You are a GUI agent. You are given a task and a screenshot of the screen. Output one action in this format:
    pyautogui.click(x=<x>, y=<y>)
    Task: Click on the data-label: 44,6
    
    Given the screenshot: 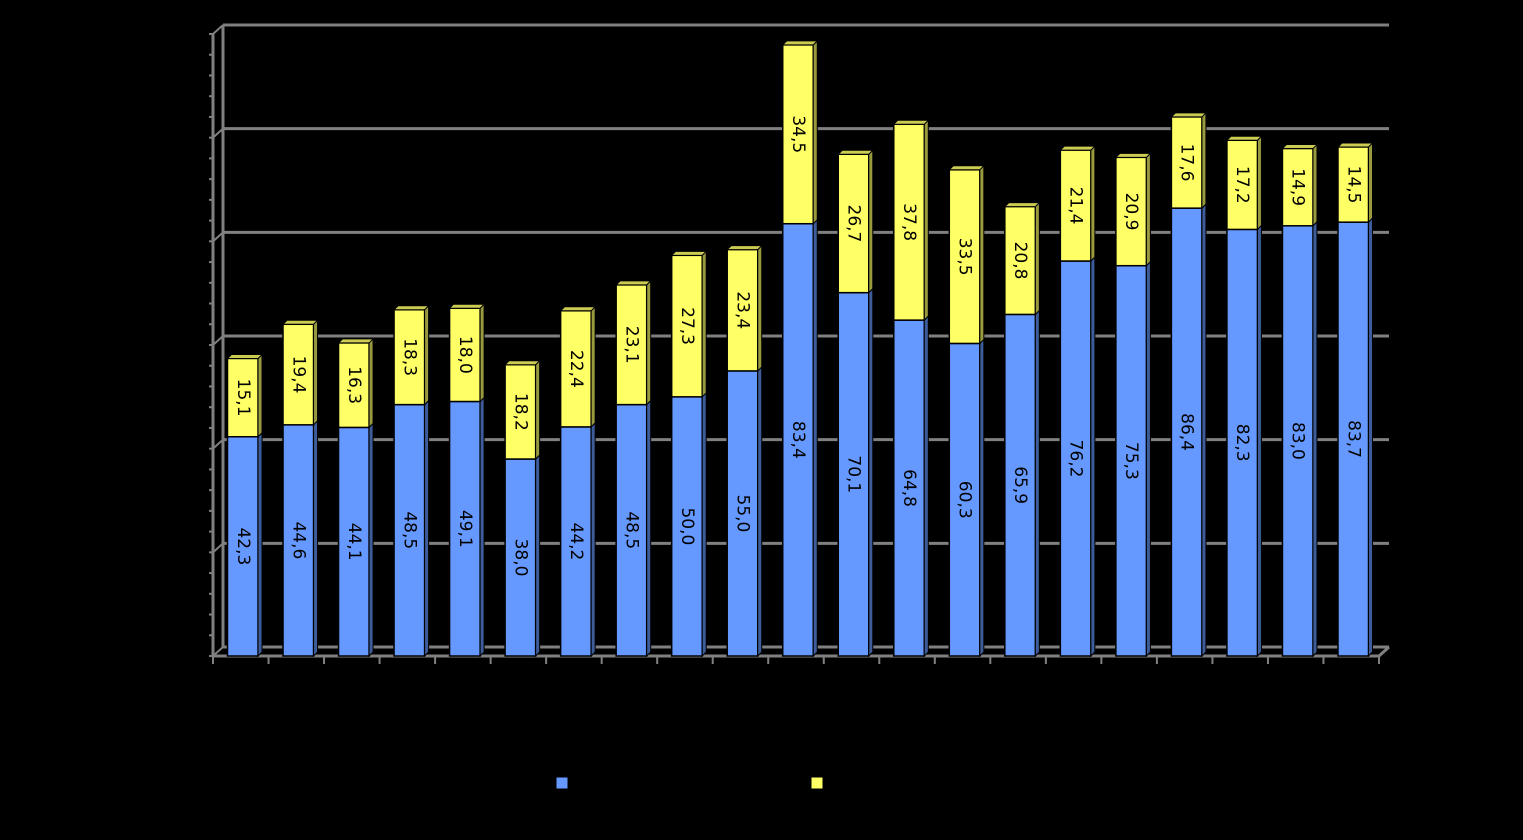 What is the action you would take?
    pyautogui.click(x=298, y=540)
    